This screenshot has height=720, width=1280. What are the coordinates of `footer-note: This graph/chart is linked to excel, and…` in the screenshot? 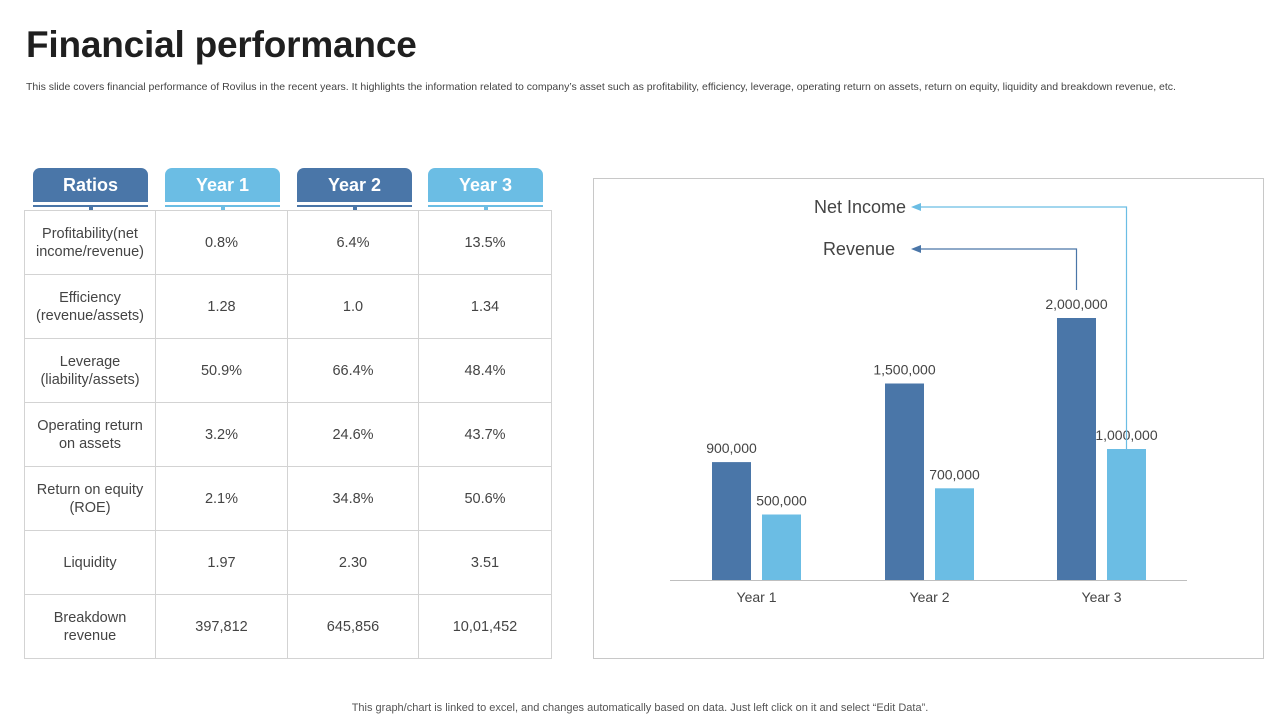 It's located at (640, 708).